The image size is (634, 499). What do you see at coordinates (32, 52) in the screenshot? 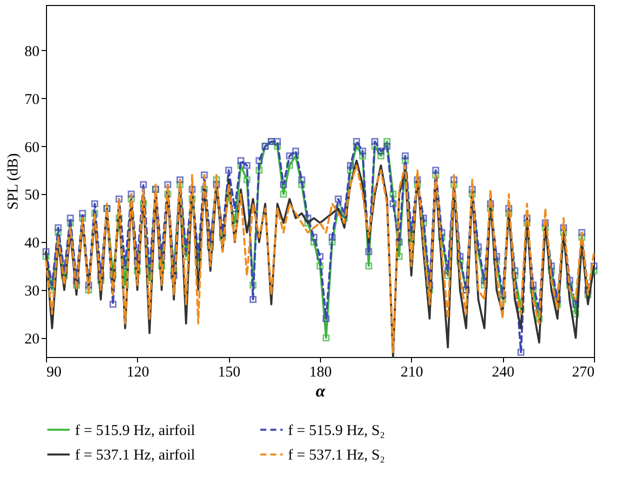
I see `y-tick-label: 80` at bounding box center [32, 52].